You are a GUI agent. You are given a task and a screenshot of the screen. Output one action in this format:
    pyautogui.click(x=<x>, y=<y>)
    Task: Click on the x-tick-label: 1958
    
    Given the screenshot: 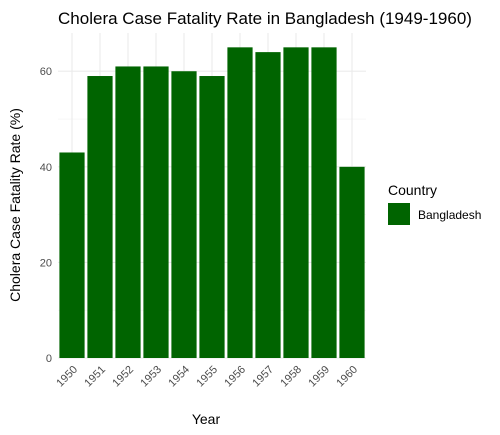 What is the action you would take?
    pyautogui.click(x=291, y=377)
    